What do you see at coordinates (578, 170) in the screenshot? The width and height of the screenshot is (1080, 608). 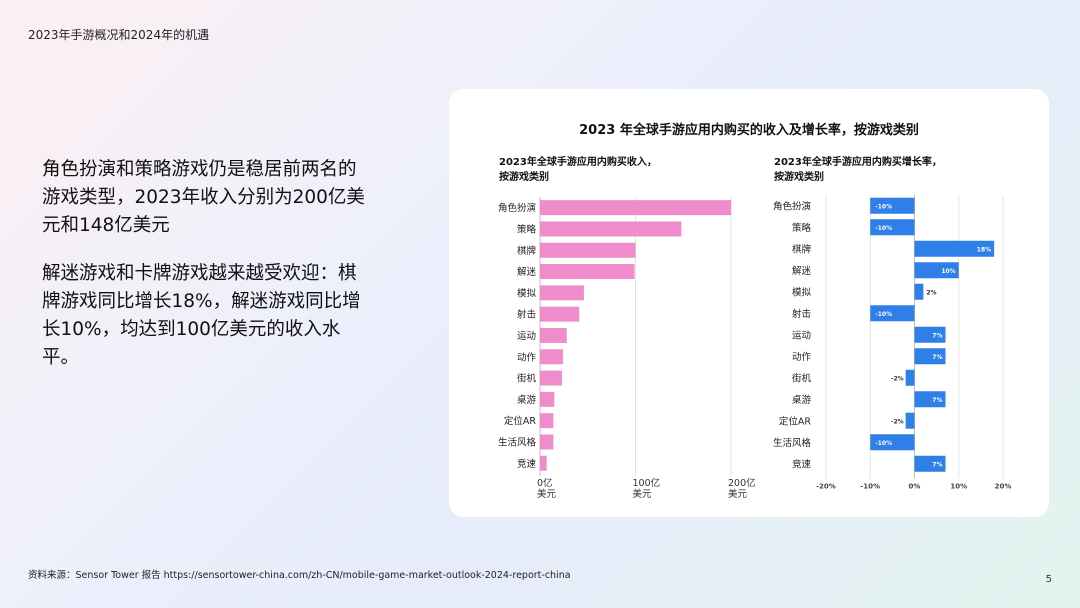 I see `revenue-chart-title: 2023年全球手游应用内购买收入， 按游戏类别` at bounding box center [578, 170].